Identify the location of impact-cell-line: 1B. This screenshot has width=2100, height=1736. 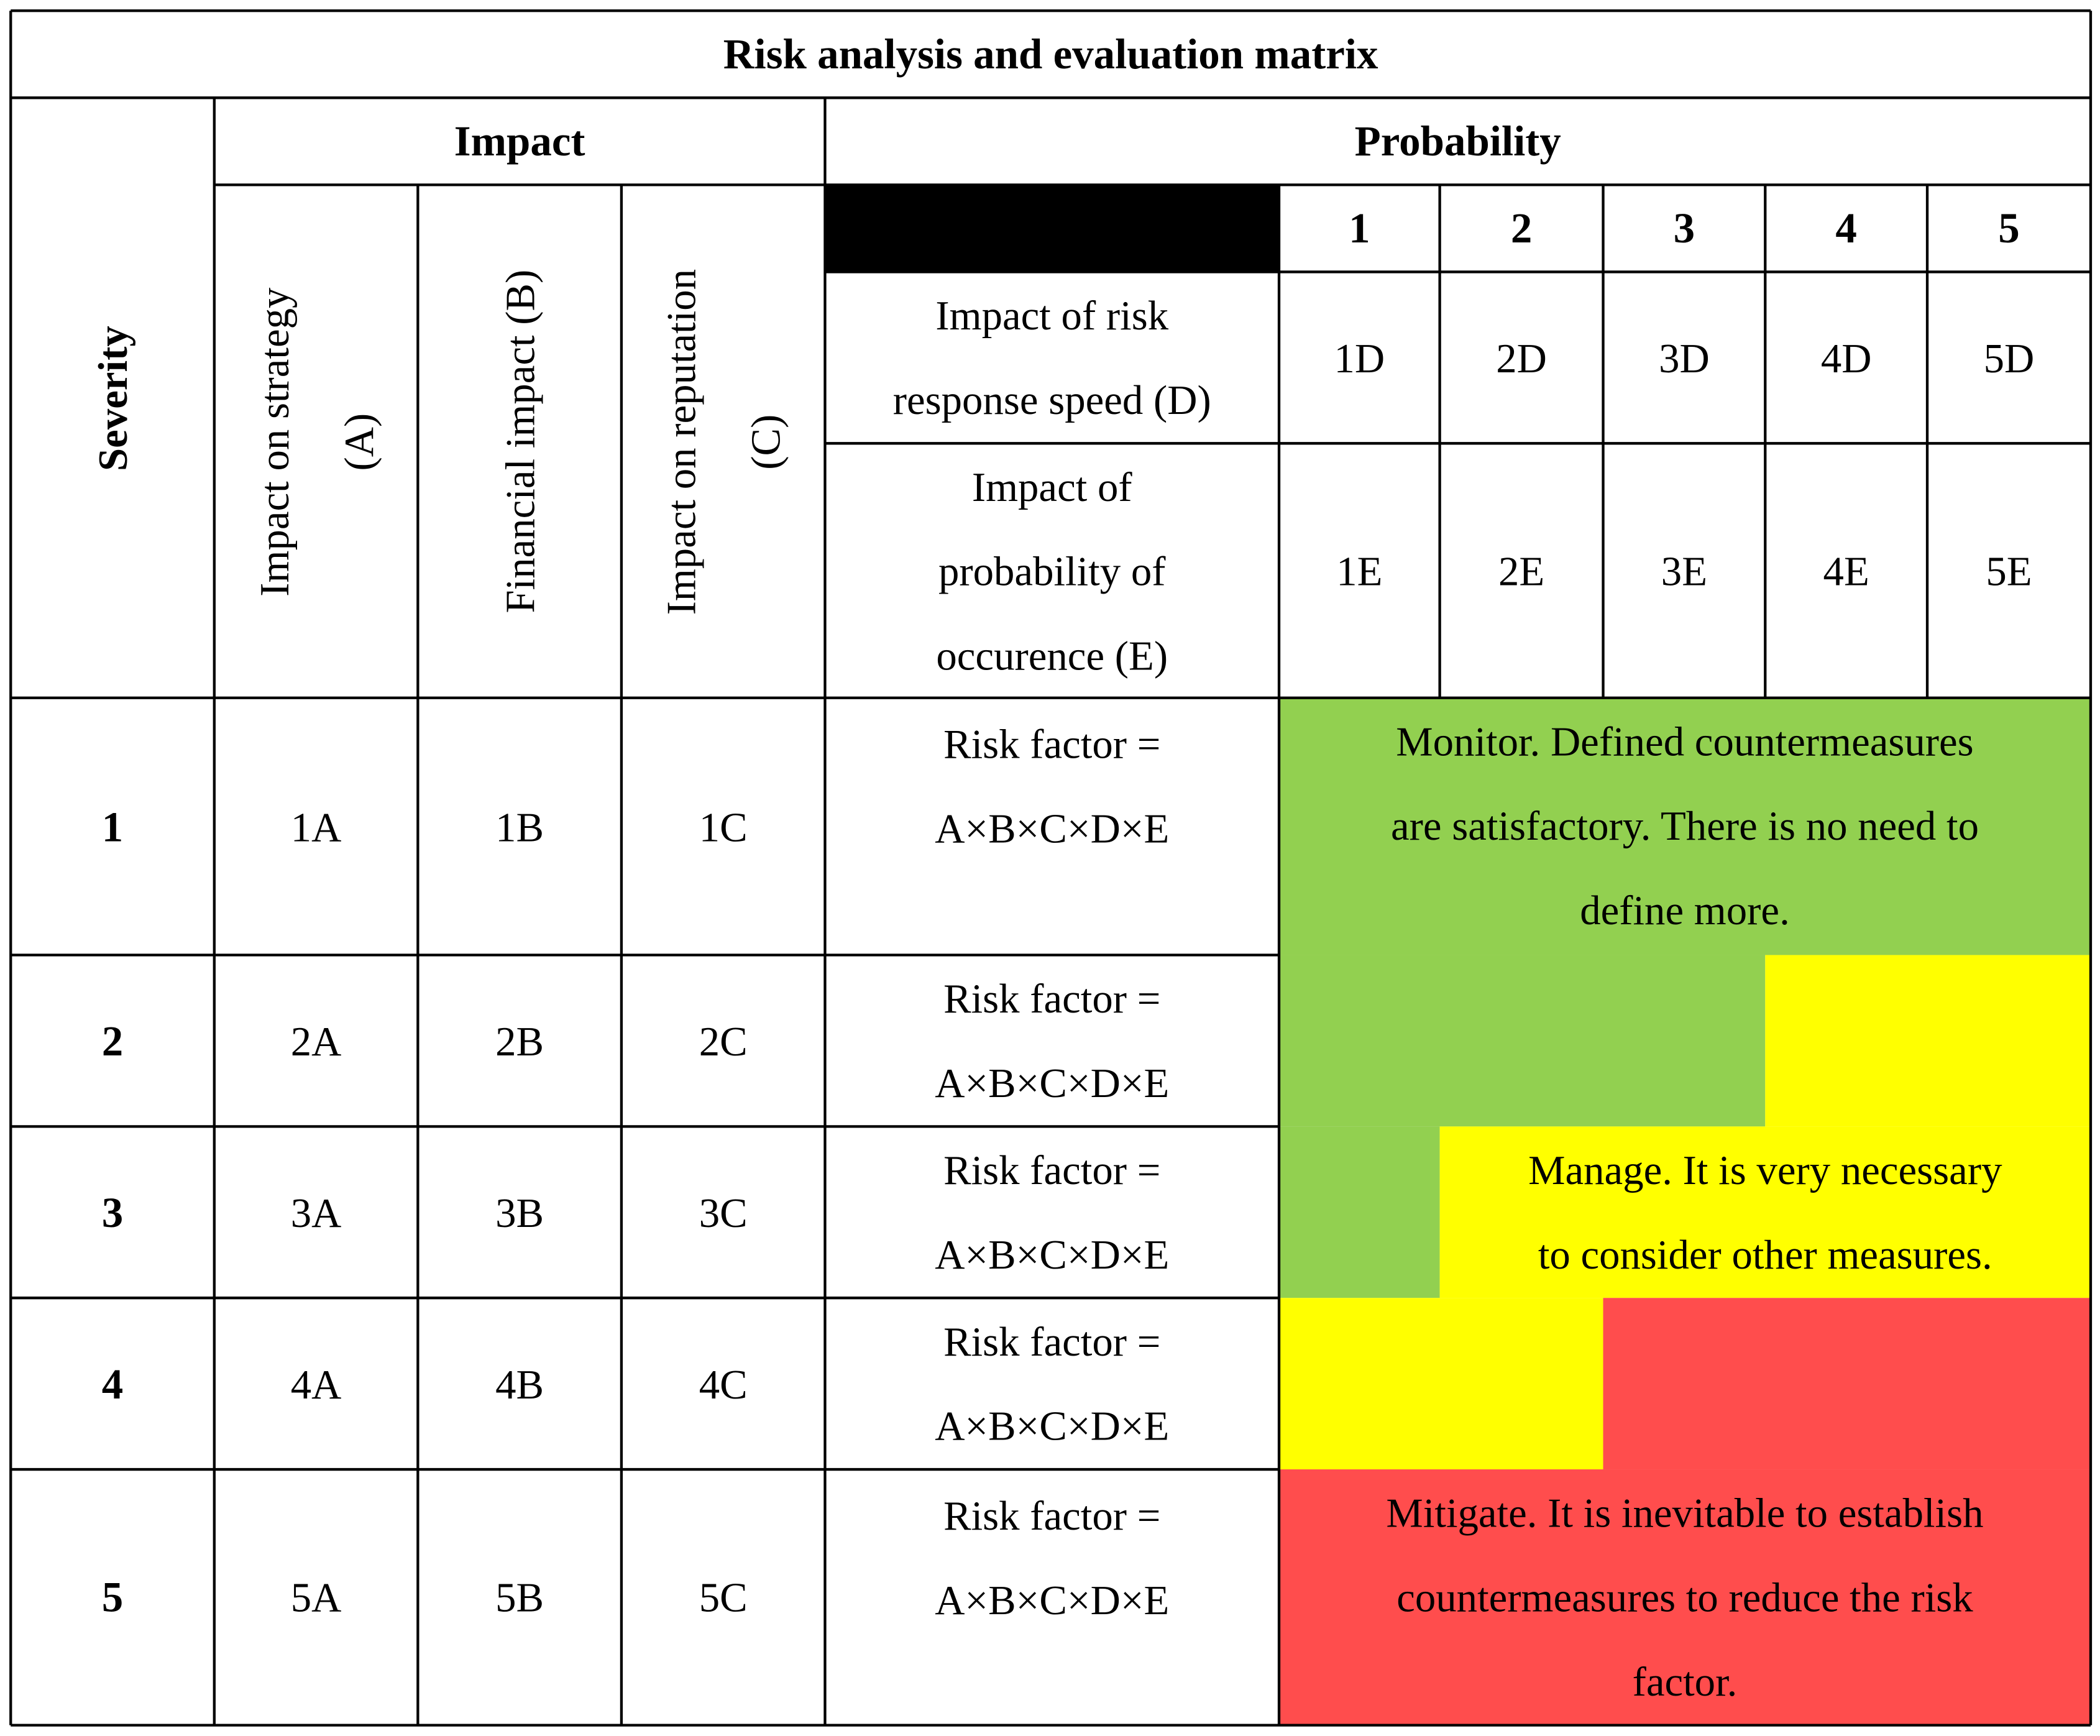
(519, 826).